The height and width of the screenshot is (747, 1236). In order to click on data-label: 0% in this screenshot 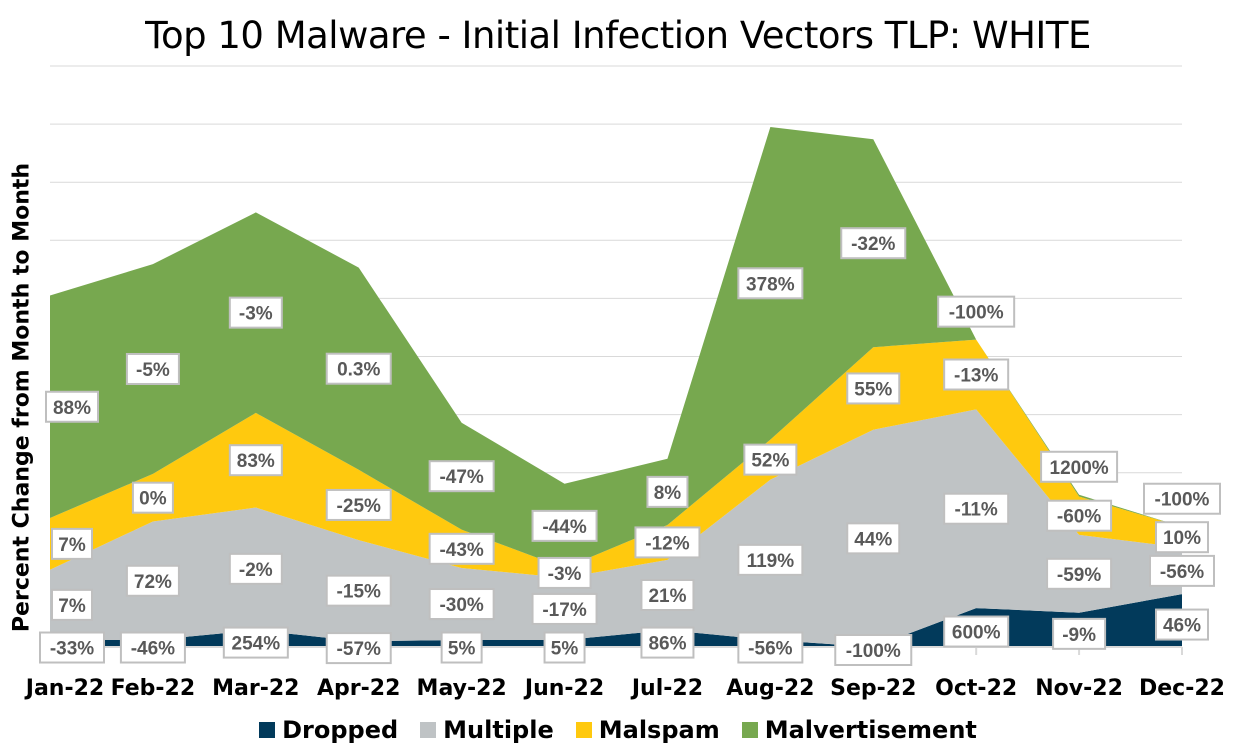, I will do `click(152, 497)`.